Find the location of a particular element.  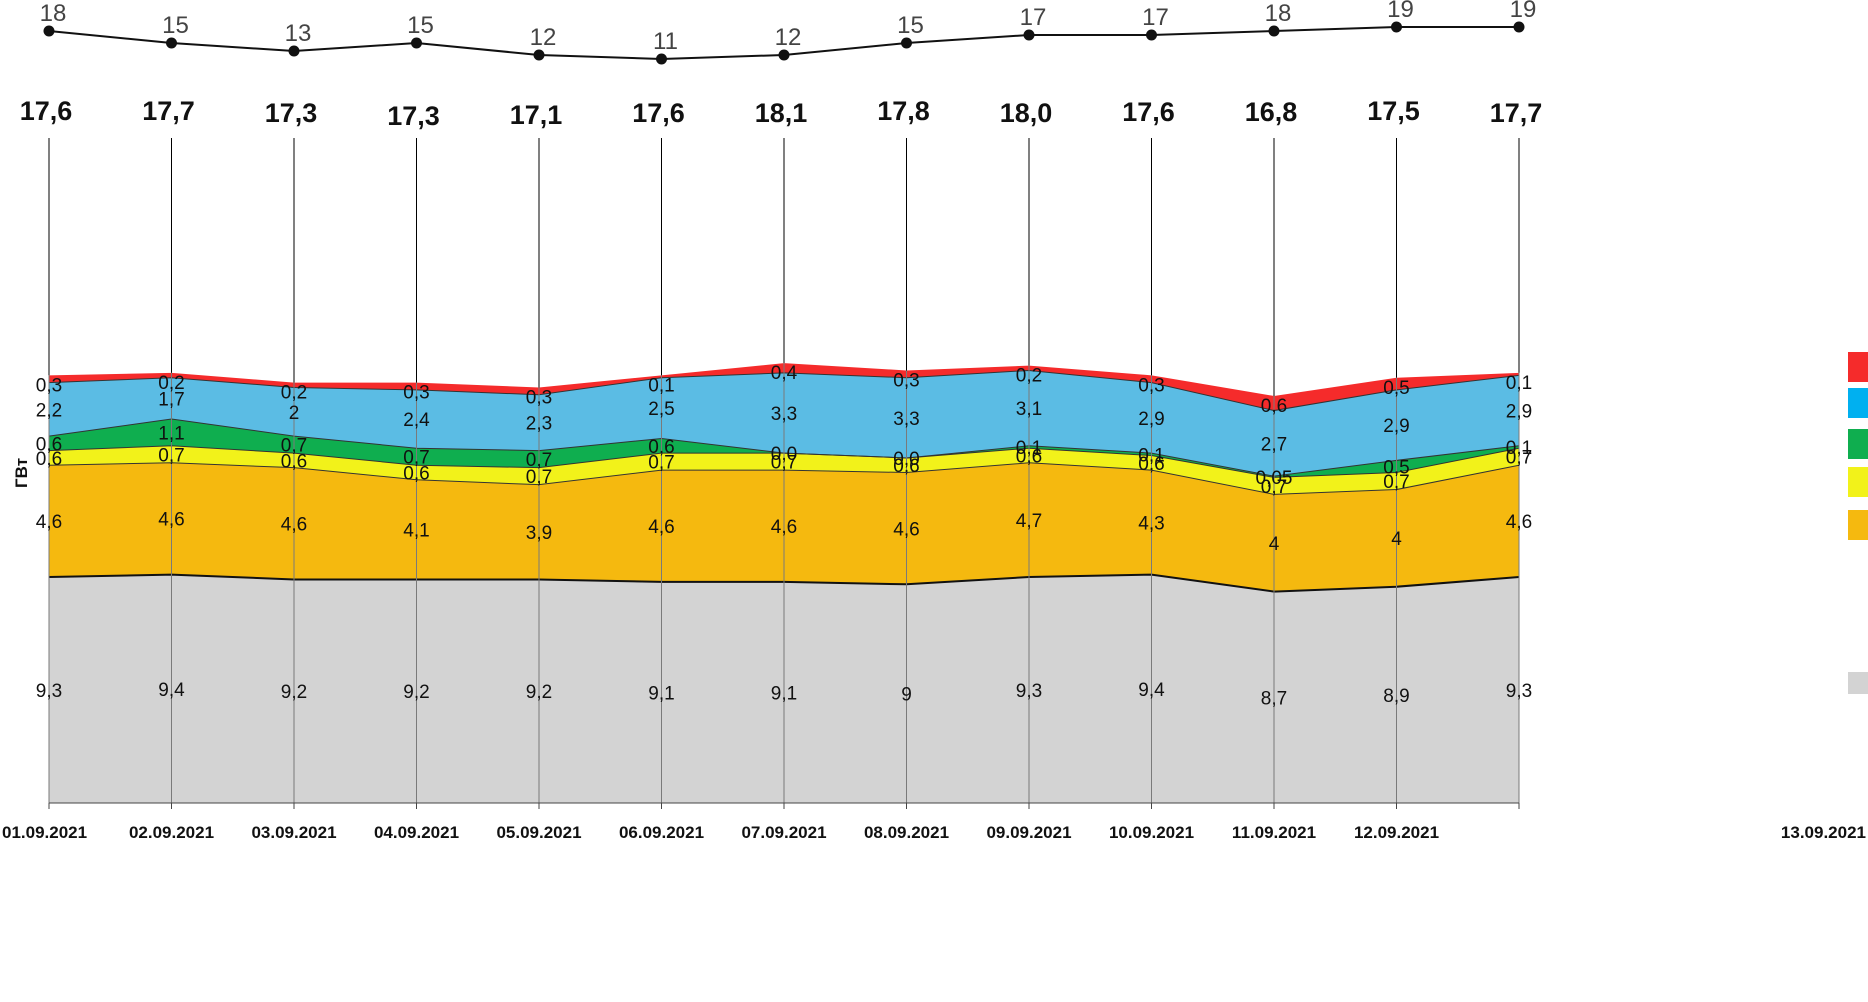

total-label: 18,1 is located at coordinates (781, 113).